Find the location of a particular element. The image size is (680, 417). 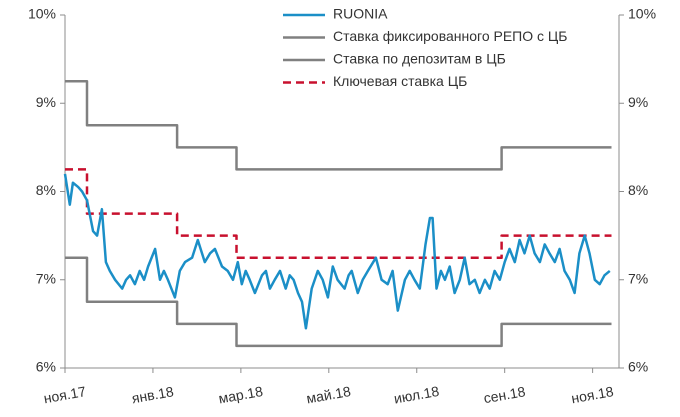

y2-tick-label: 9% is located at coordinates (638, 102).